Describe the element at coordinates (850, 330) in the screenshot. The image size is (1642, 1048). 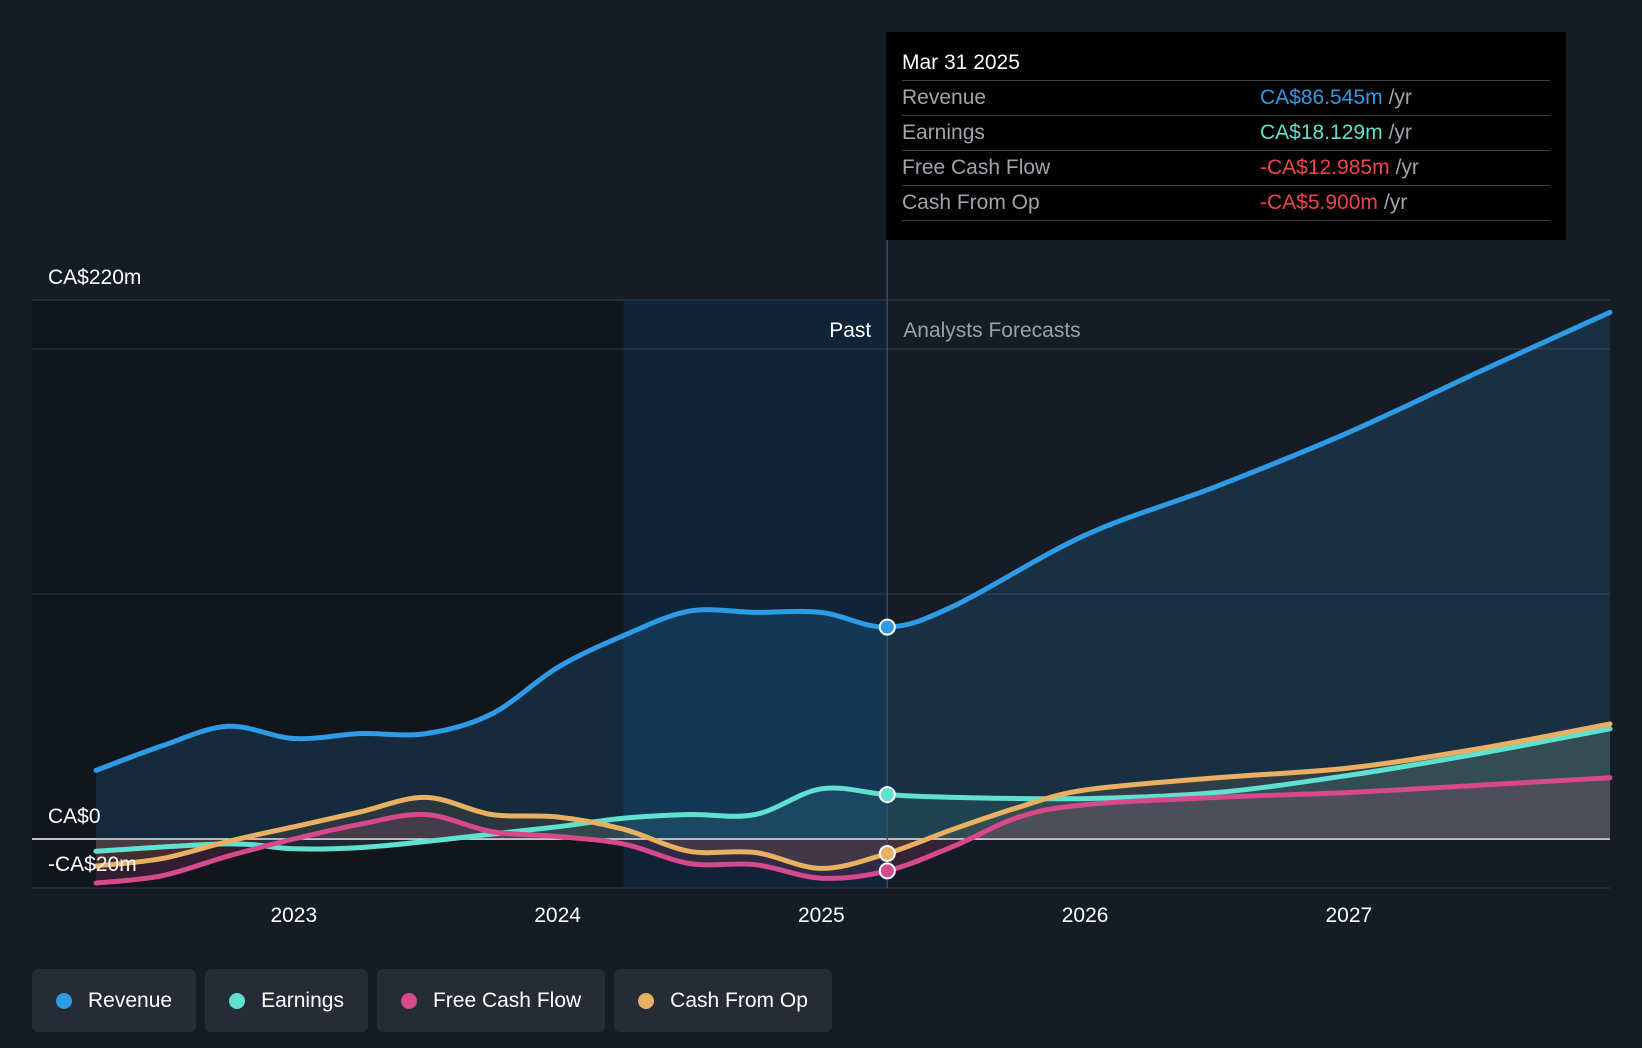
I see `past-label: Past` at that location.